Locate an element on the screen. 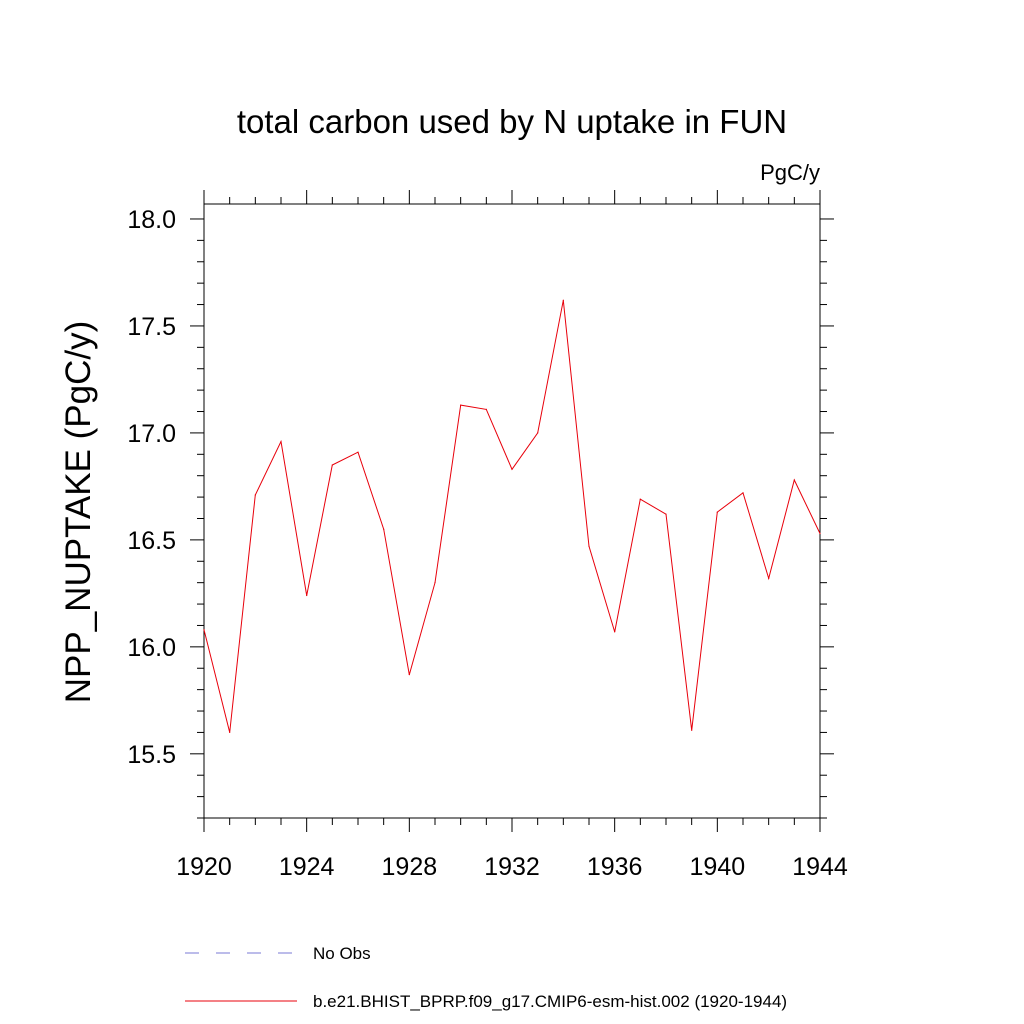 The image size is (1024, 1024). x-tick-label: 1920 is located at coordinates (204, 867).